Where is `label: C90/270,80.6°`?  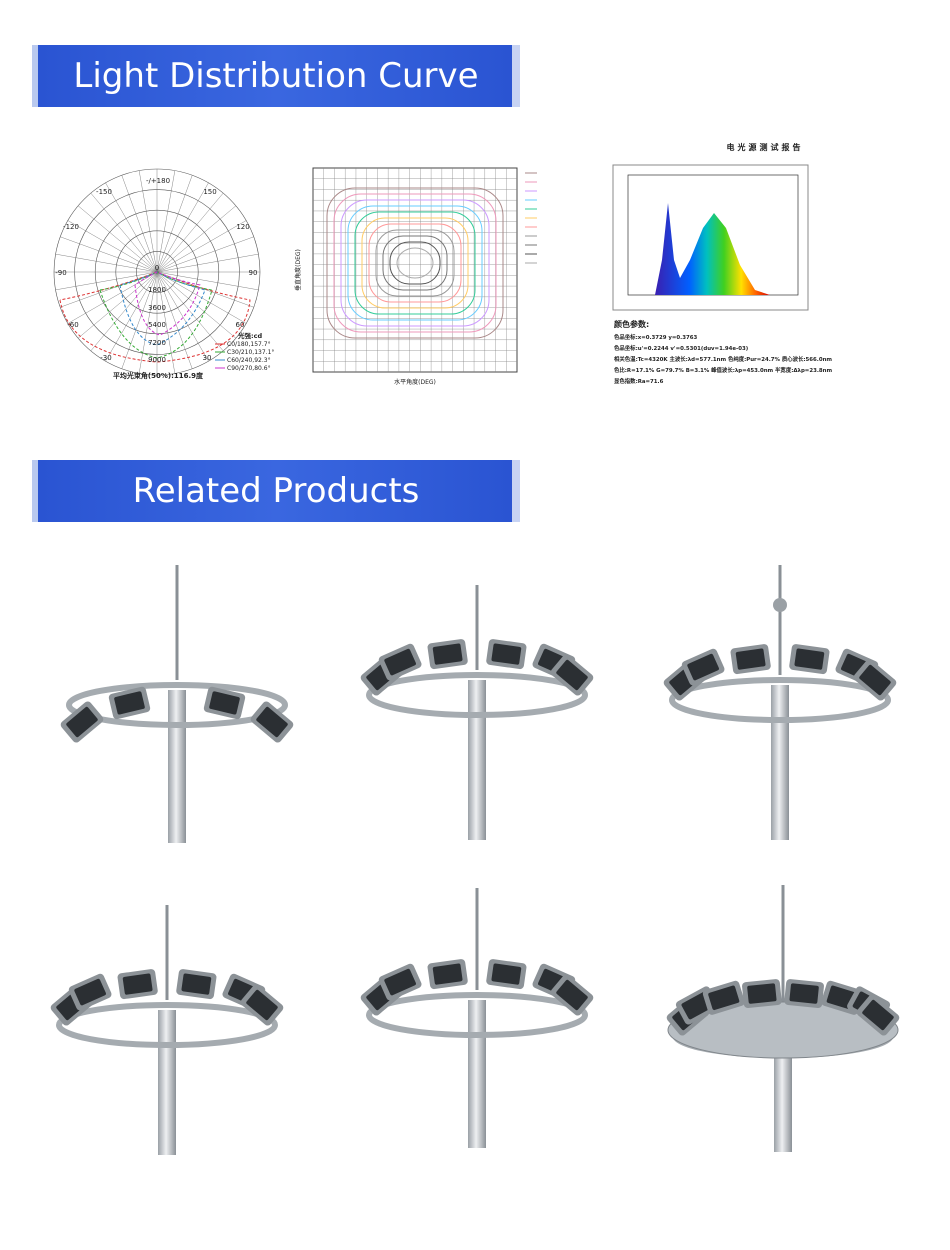
label: C90/270,80.6° is located at coordinates (249, 368).